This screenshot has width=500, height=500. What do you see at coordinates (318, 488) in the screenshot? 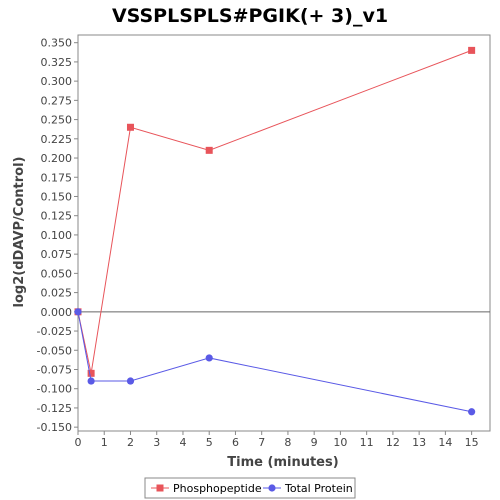
I see `legend-label-2: Total Protein` at bounding box center [318, 488].